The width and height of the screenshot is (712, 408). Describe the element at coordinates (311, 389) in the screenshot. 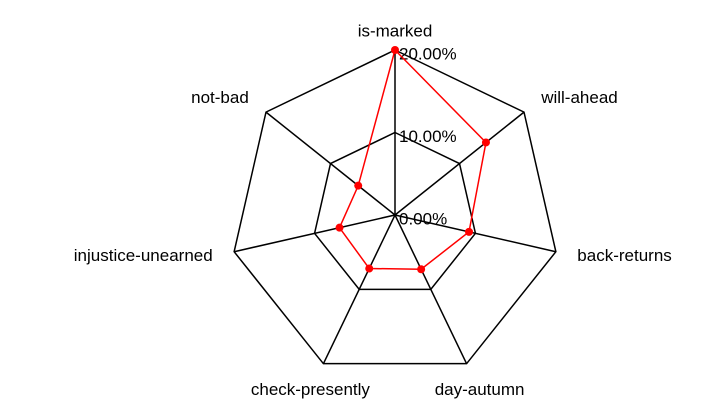

I see `category-label: check-presently` at that location.